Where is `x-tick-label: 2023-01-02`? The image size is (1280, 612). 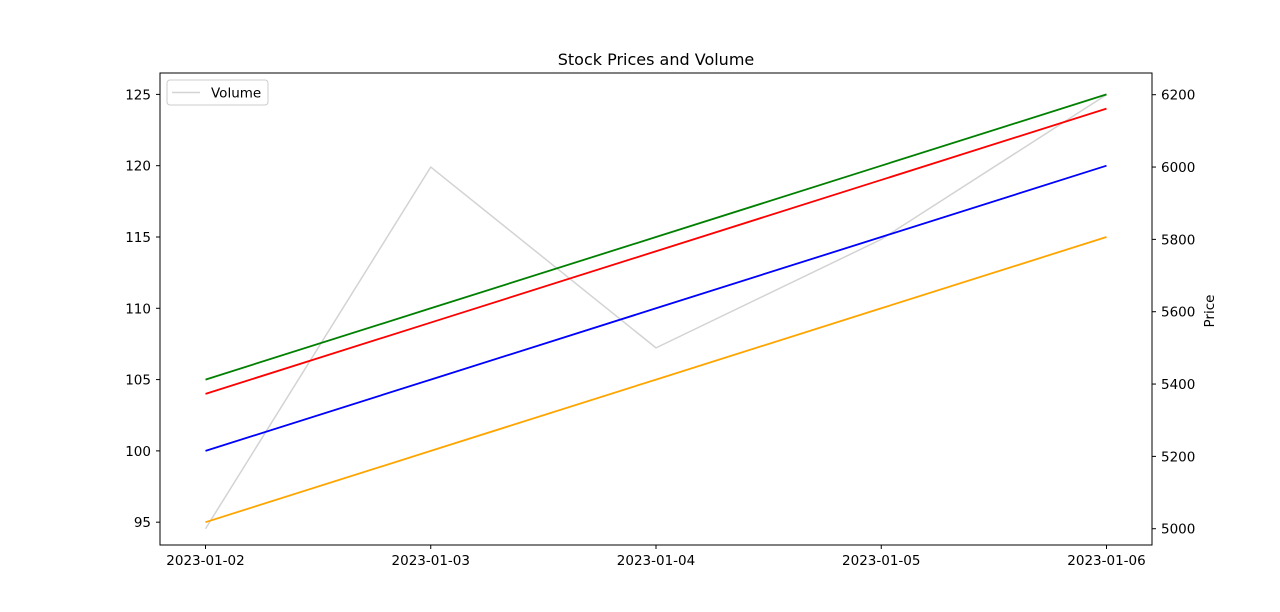 x-tick-label: 2023-01-02 is located at coordinates (205, 561).